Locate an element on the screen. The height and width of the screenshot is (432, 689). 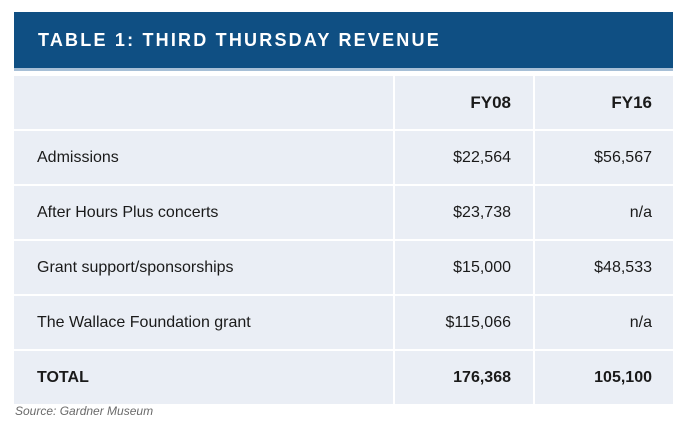
row-label: After Hours Plus concerts is located at coordinates (204, 212).